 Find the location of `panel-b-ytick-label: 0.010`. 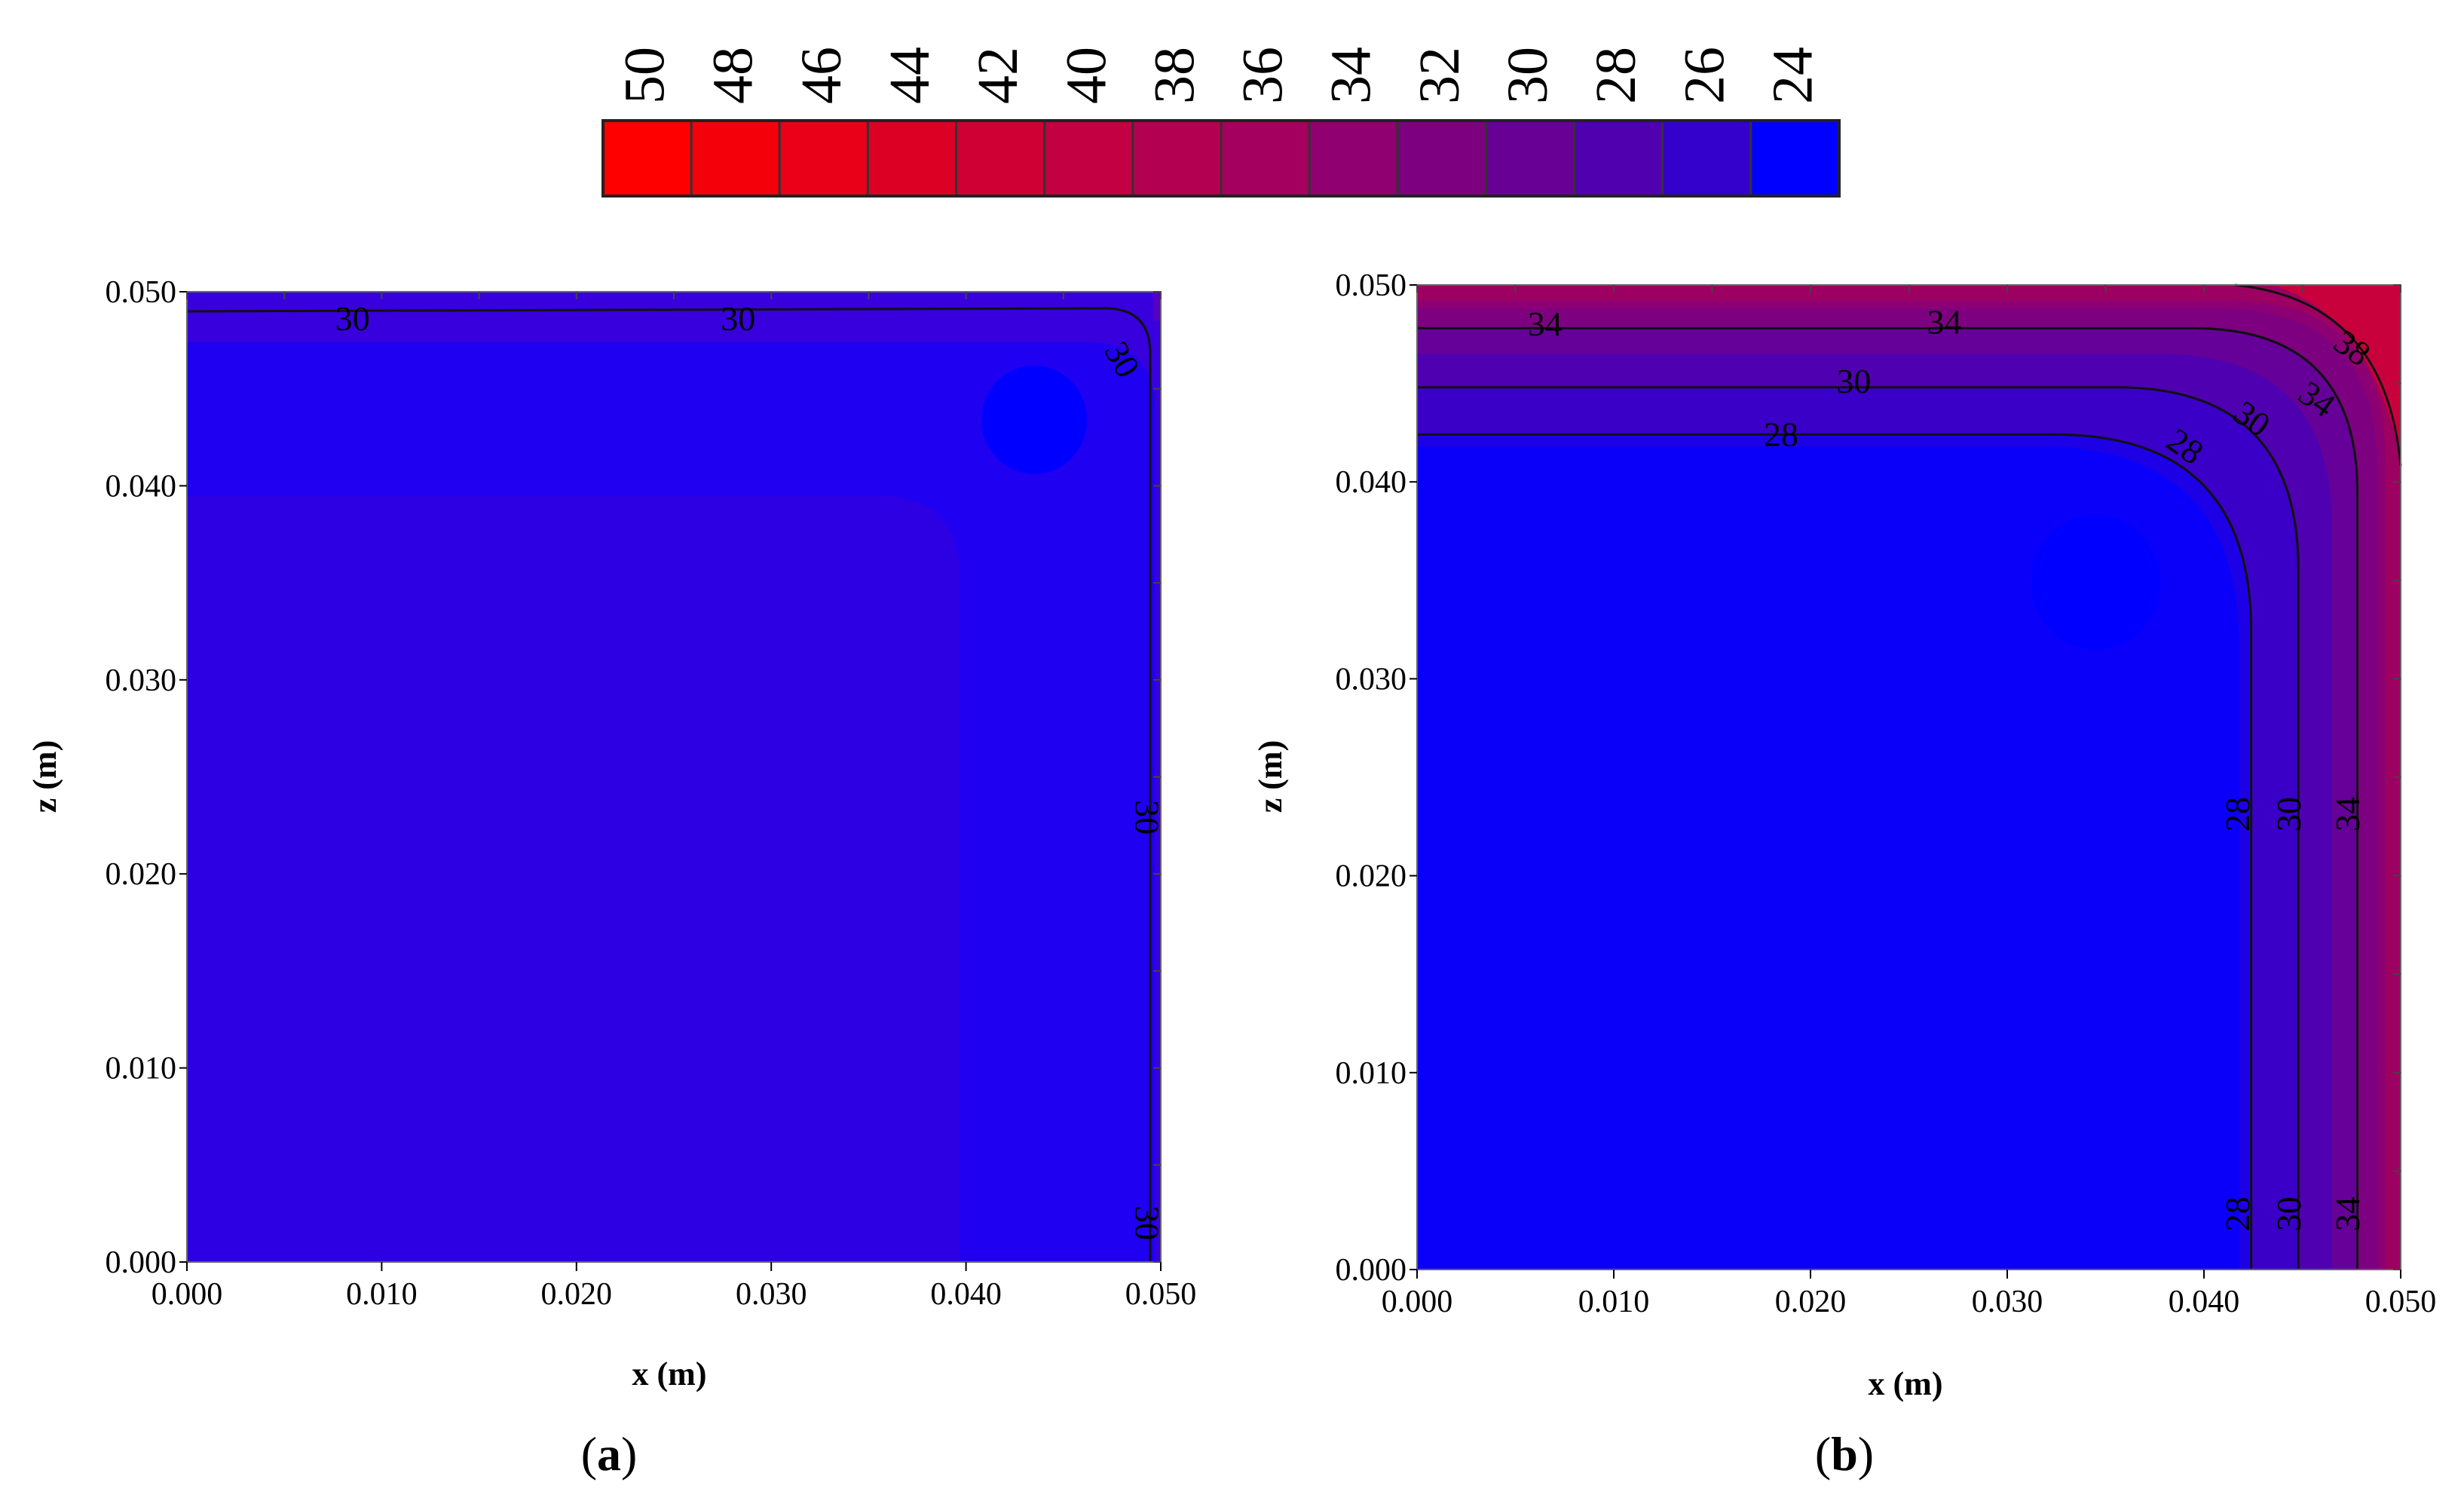

panel-b-ytick-label: 0.010 is located at coordinates (1371, 1073).